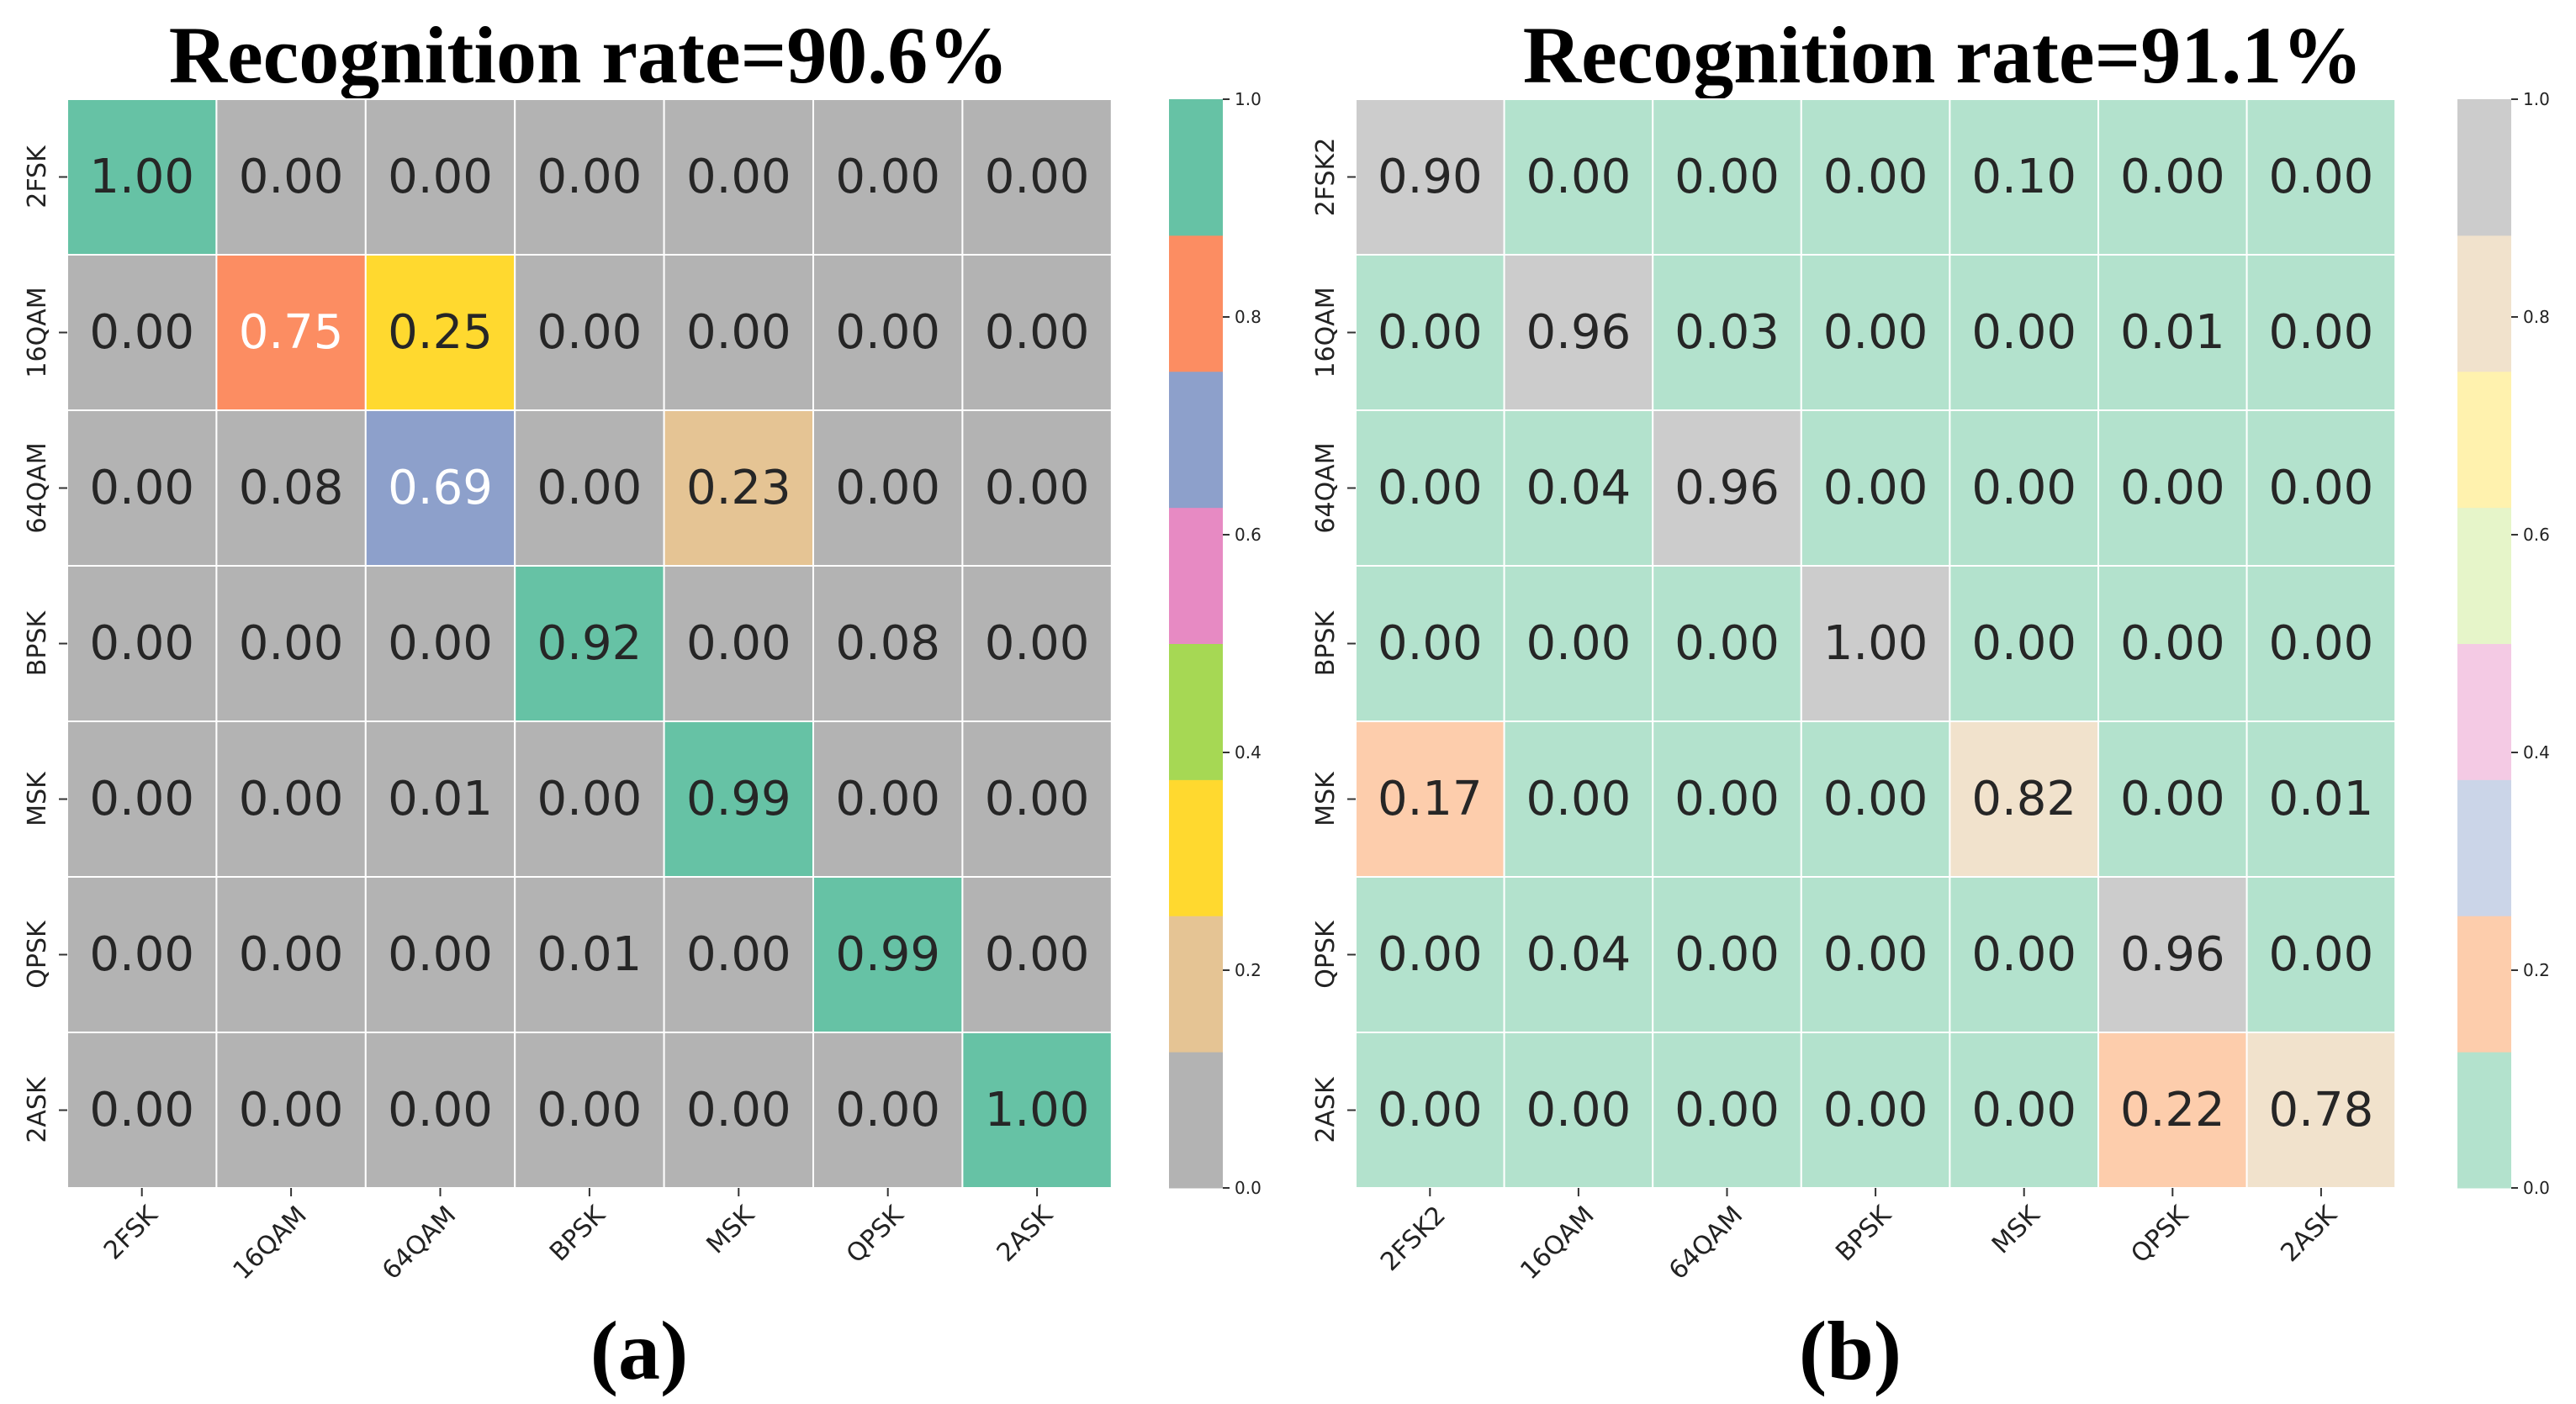  I want to click on cell-value-label: 0.08, so click(291, 488).